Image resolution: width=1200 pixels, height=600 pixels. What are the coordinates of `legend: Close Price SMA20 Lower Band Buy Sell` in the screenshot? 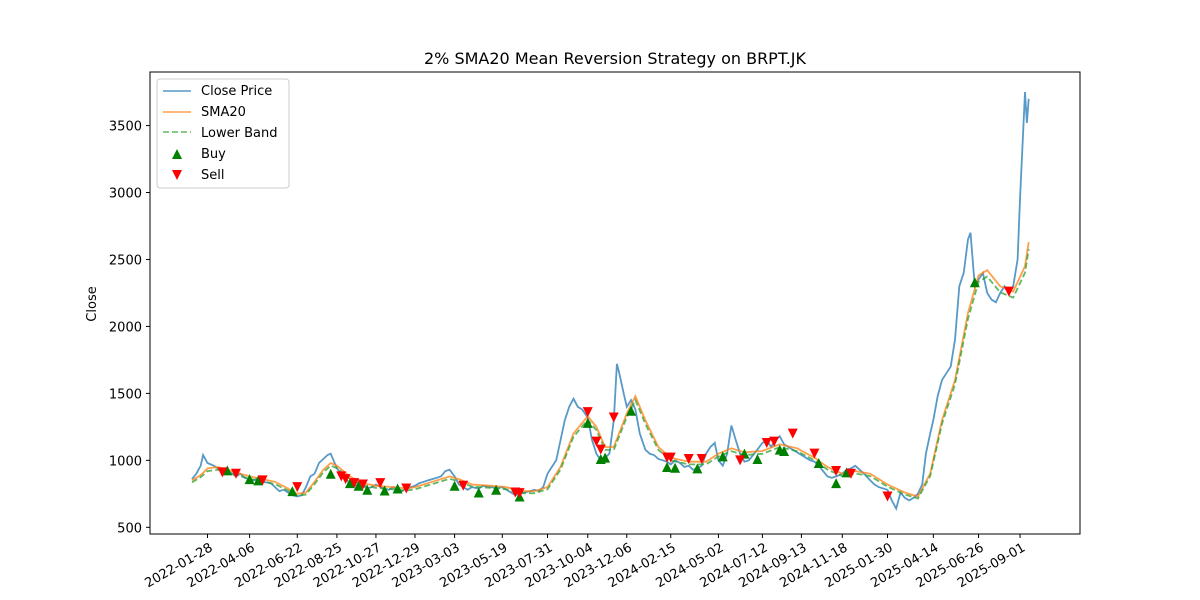 It's located at (223, 133).